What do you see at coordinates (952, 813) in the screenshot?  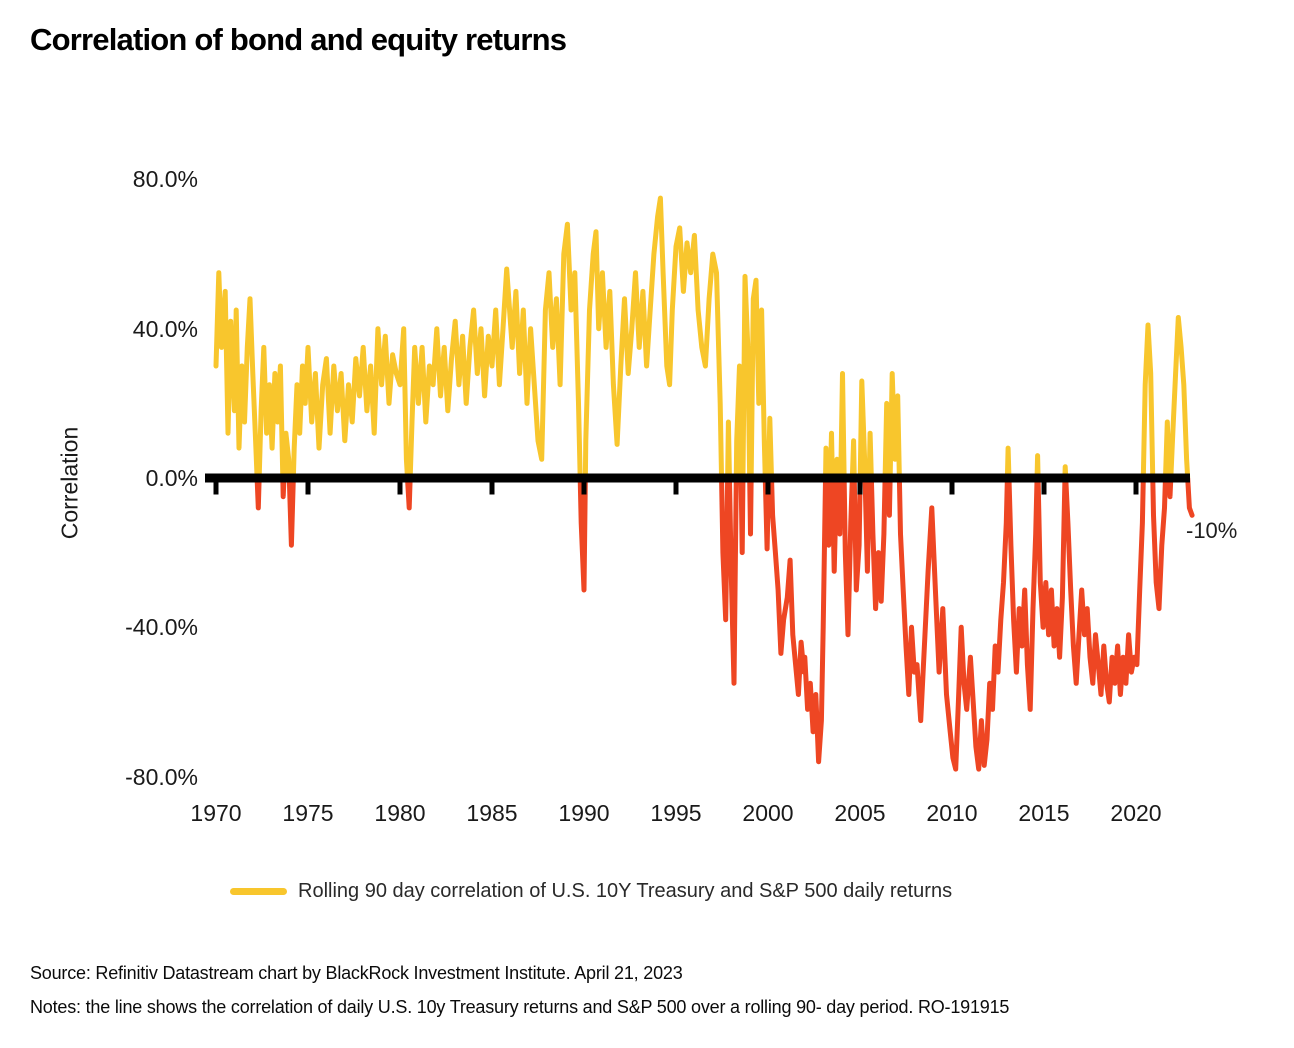 I see `x-tick-label: 2010` at bounding box center [952, 813].